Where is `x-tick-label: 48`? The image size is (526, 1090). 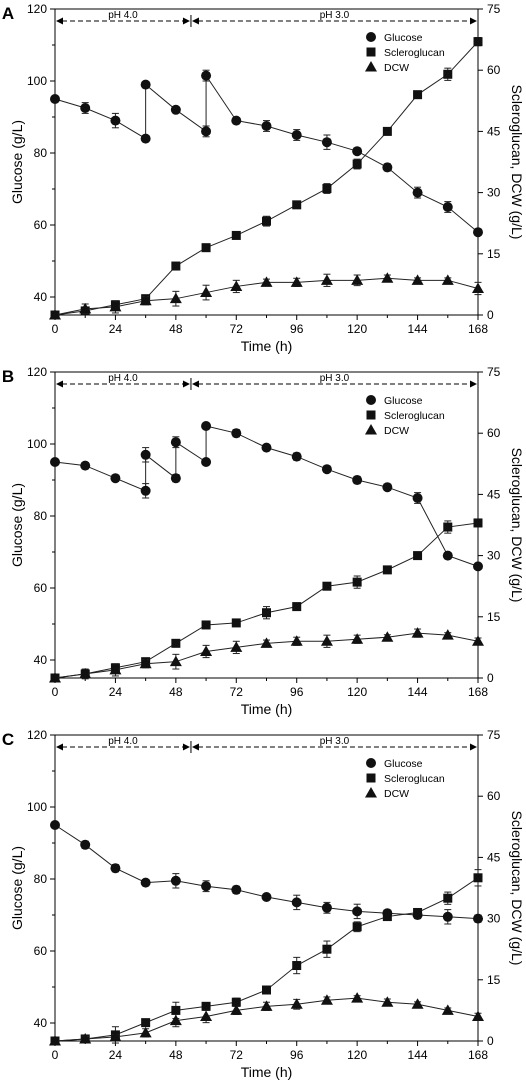
x-tick-label: 48 is located at coordinates (176, 692).